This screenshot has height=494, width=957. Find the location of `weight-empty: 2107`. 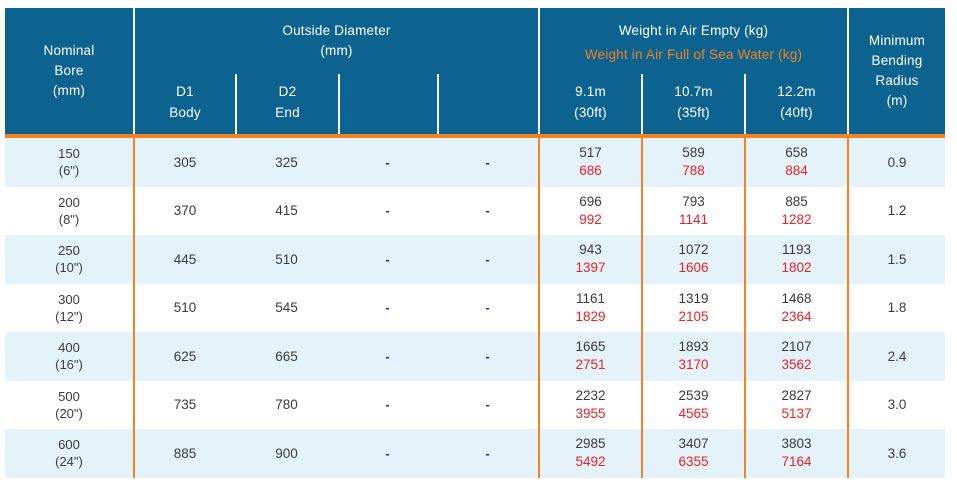

weight-empty: 2107 is located at coordinates (796, 347).